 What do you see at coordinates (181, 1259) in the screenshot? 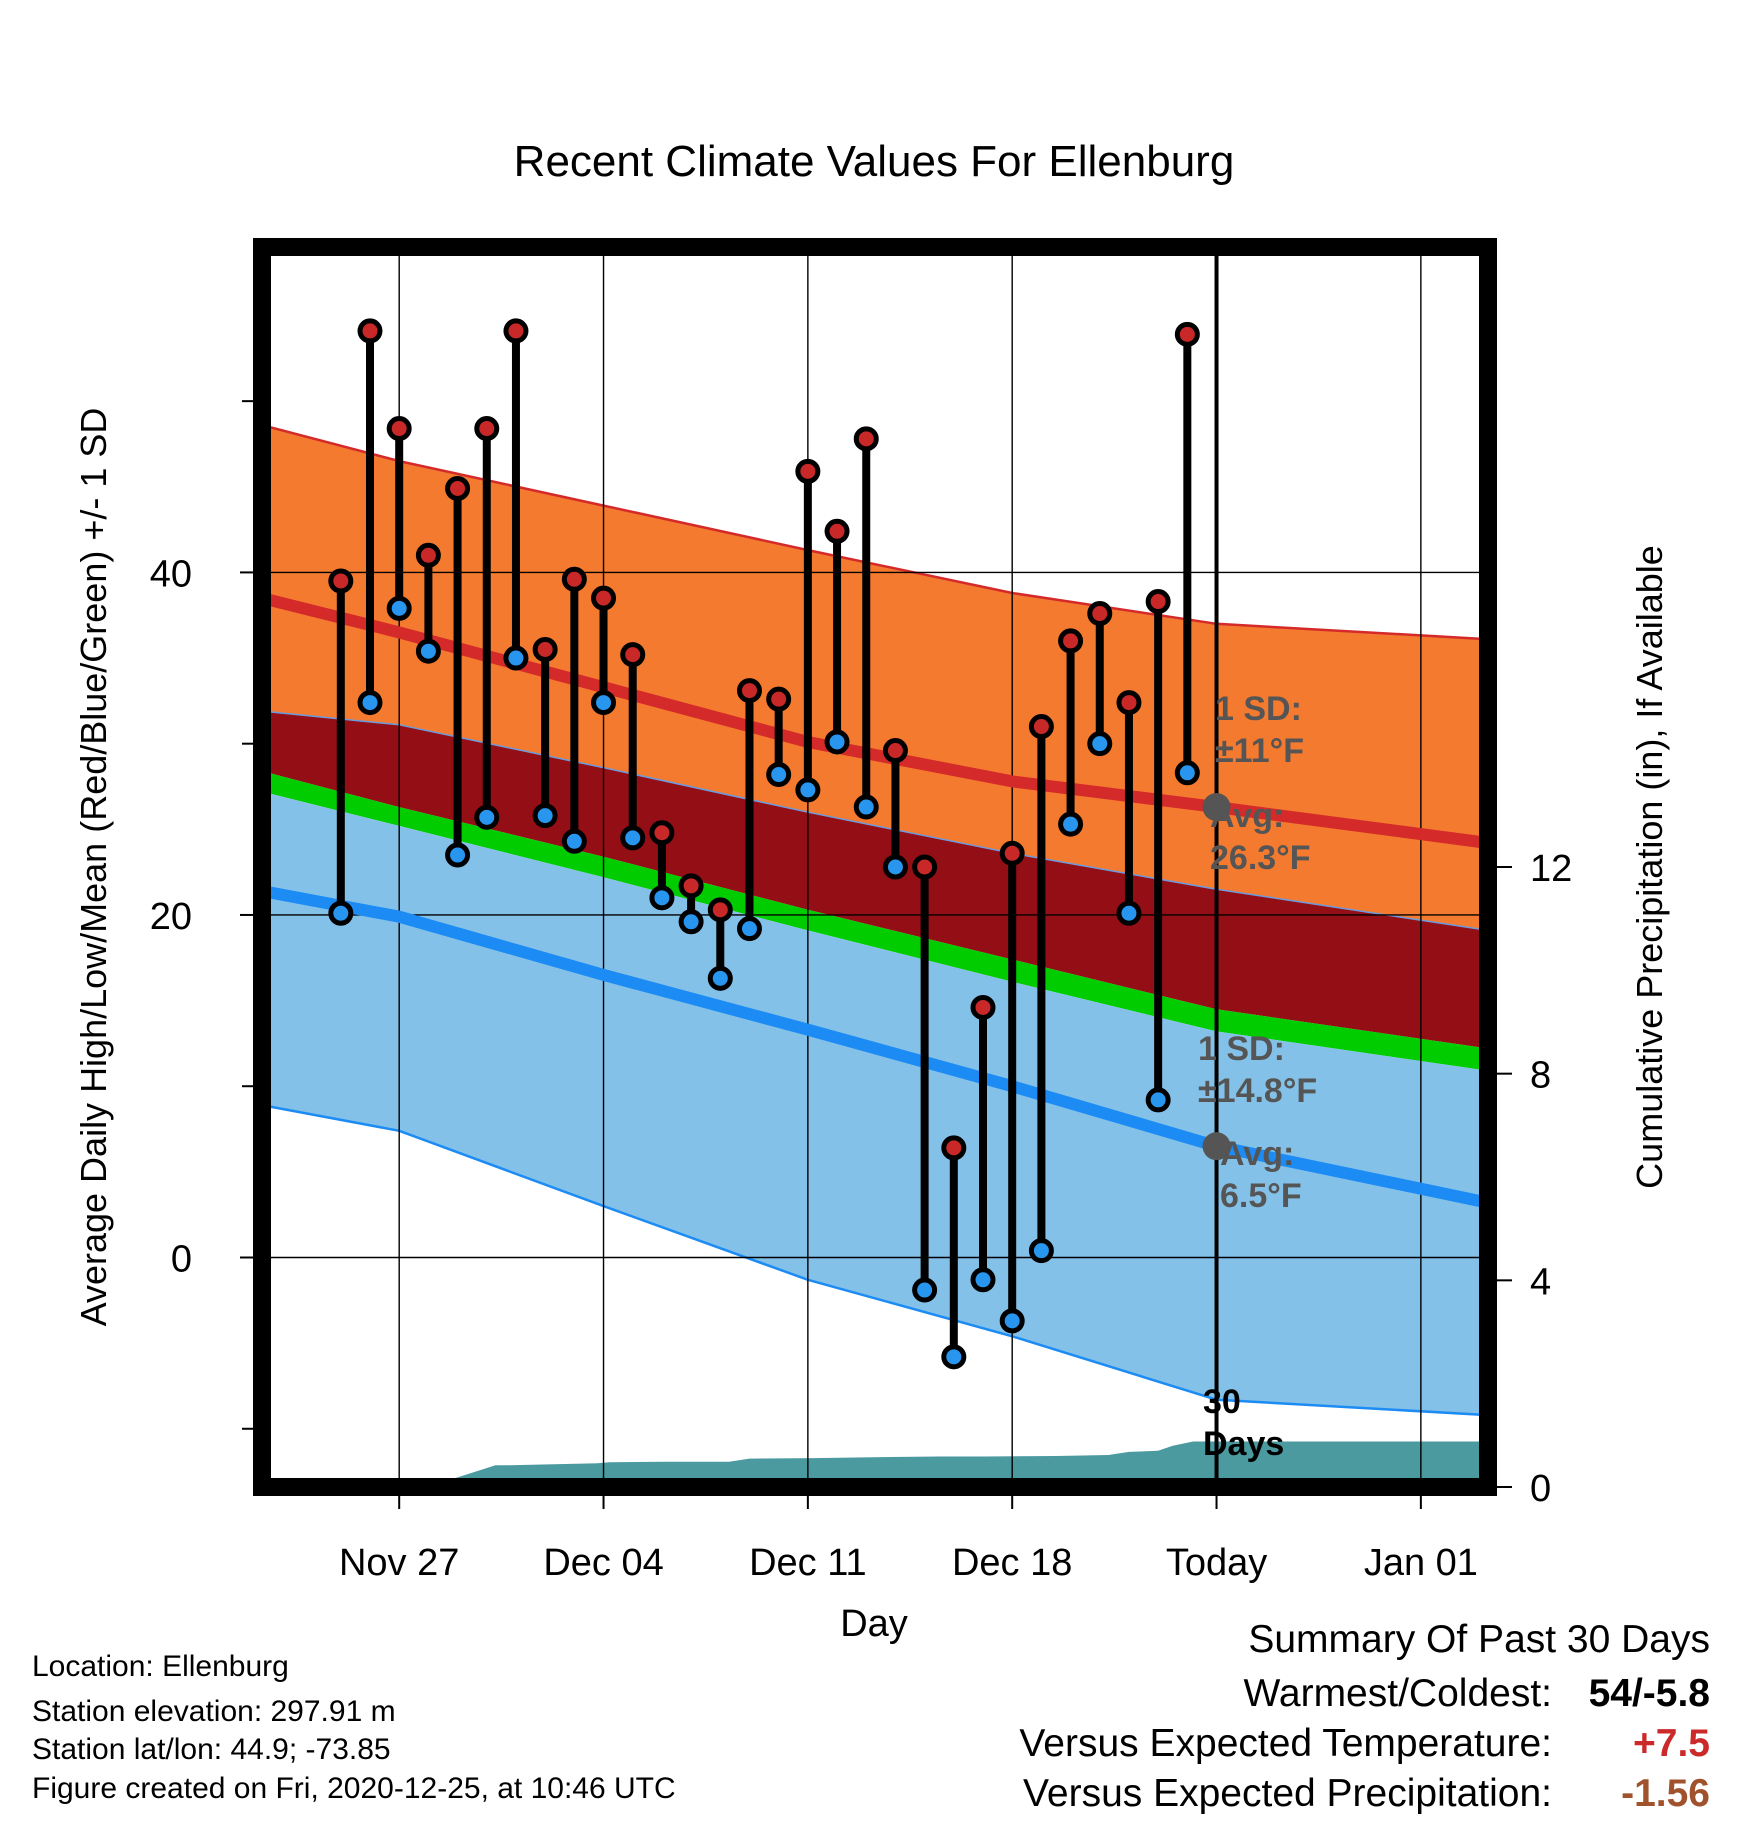
I see `y-tick-label-left: 0` at bounding box center [181, 1259].